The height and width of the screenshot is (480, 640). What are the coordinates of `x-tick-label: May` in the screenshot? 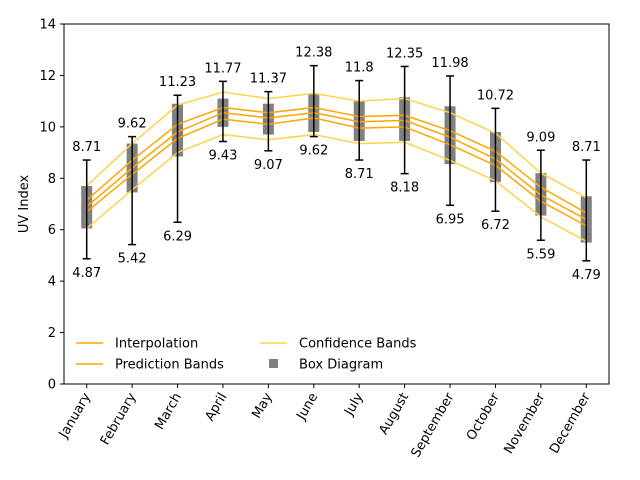 It's located at (262, 405).